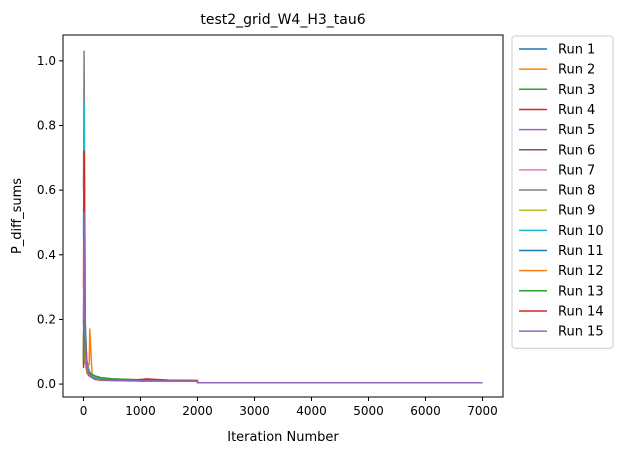 This screenshot has width=624, height=457. Describe the element at coordinates (197, 411) in the screenshot. I see `x-tick-label: 2000` at that location.